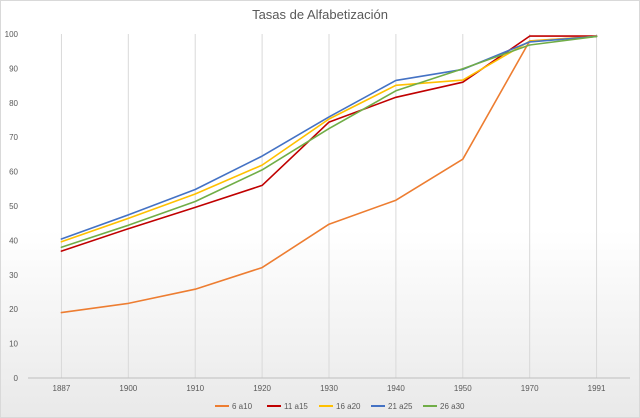  I want to click on y-tick-label: 20, so click(13, 309).